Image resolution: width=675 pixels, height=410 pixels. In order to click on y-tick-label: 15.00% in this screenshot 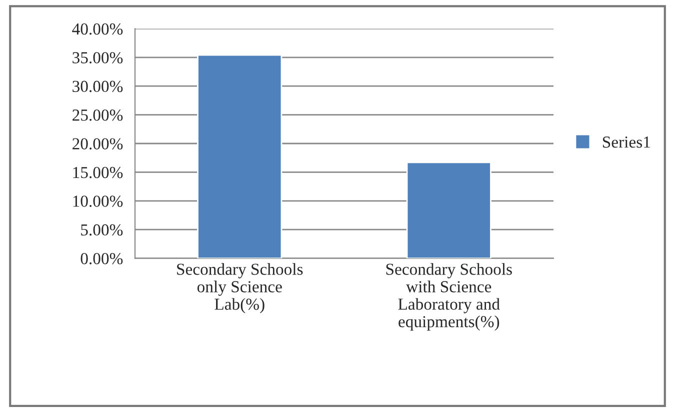, I will do `click(98, 172)`.